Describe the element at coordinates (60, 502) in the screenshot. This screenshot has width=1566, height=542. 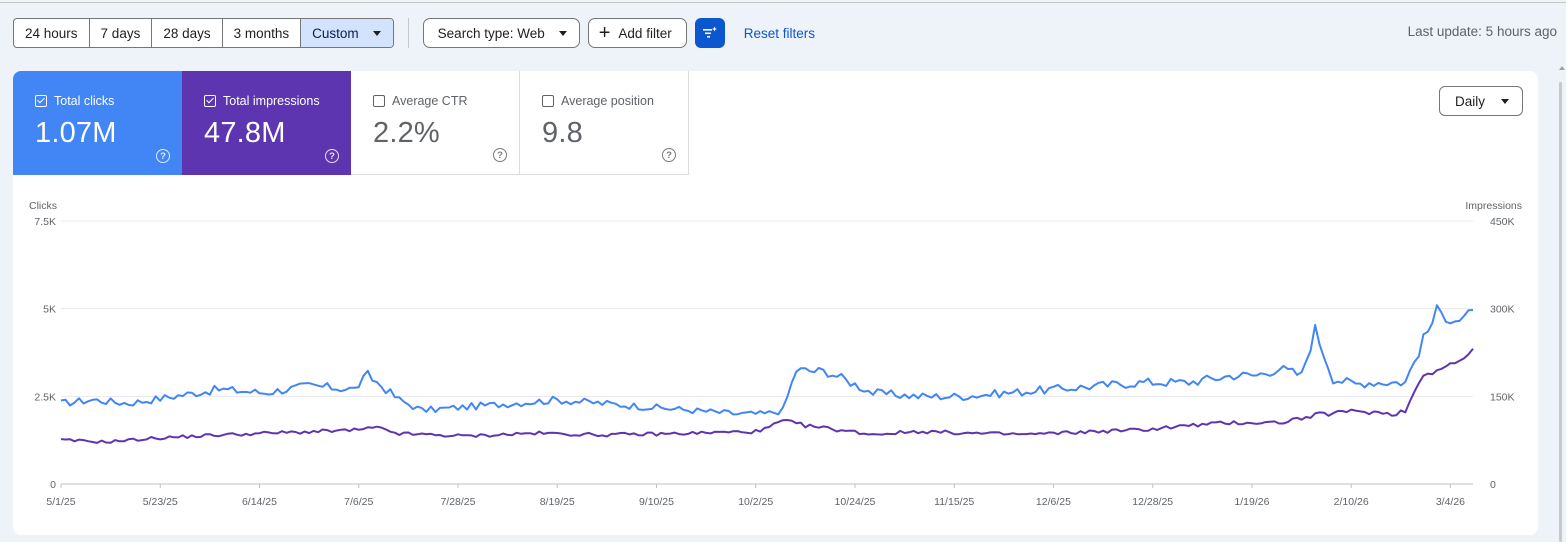
I see `x-tick-label: 5/1/25` at that location.